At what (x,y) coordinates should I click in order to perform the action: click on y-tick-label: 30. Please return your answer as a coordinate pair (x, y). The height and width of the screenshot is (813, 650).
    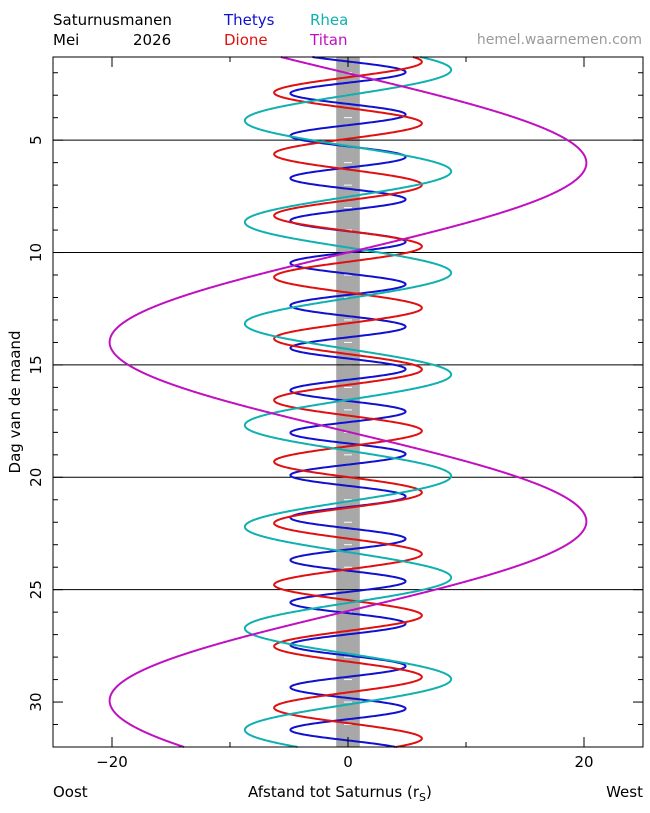
    Looking at the image, I should click on (36, 702).